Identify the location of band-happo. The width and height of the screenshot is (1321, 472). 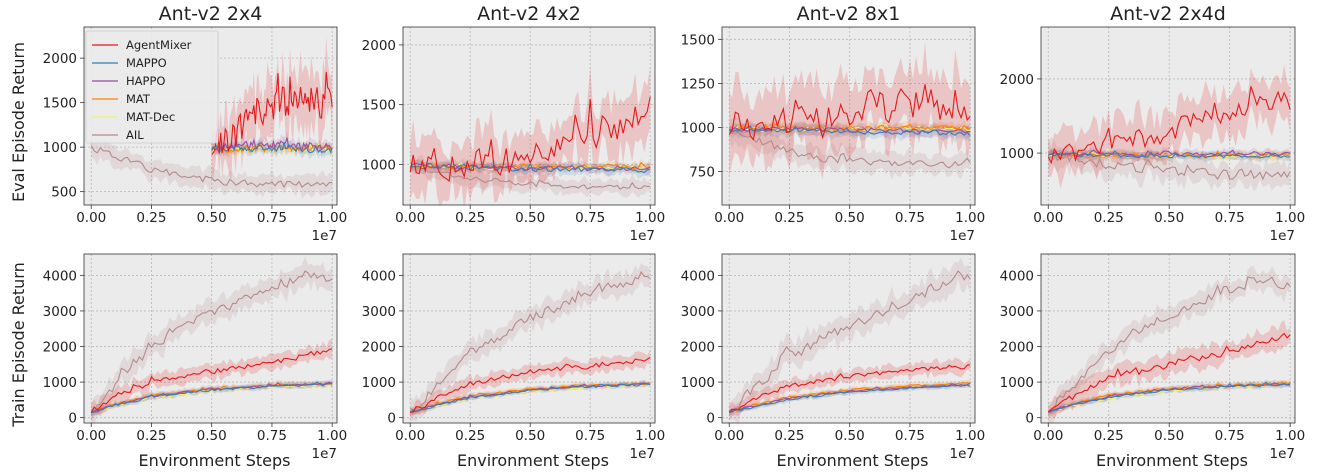
(1169, 153).